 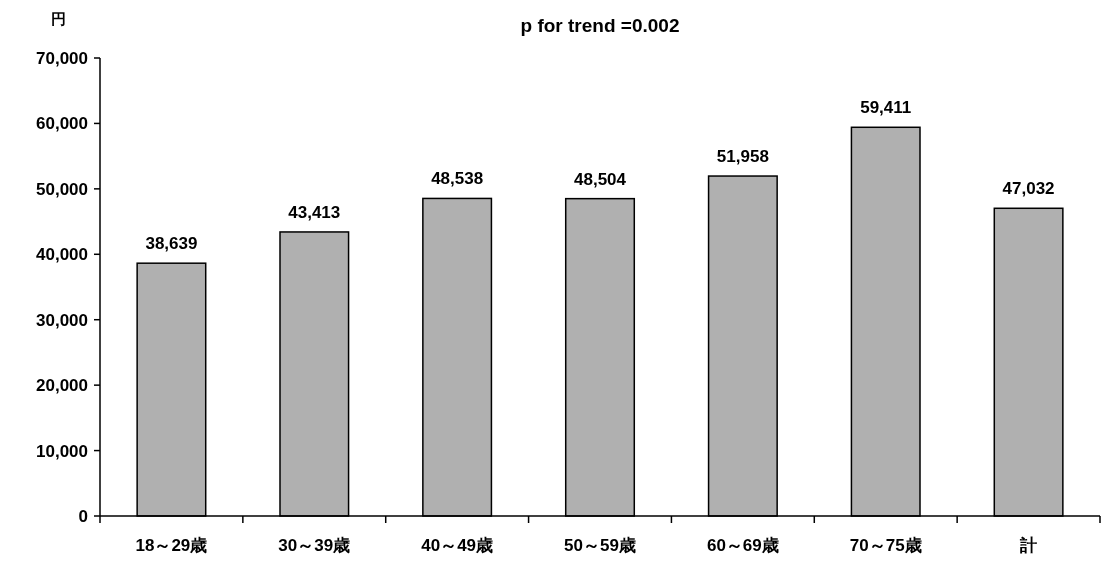 What do you see at coordinates (171, 545) in the screenshot?
I see `x-tick-label: 18～29歳` at bounding box center [171, 545].